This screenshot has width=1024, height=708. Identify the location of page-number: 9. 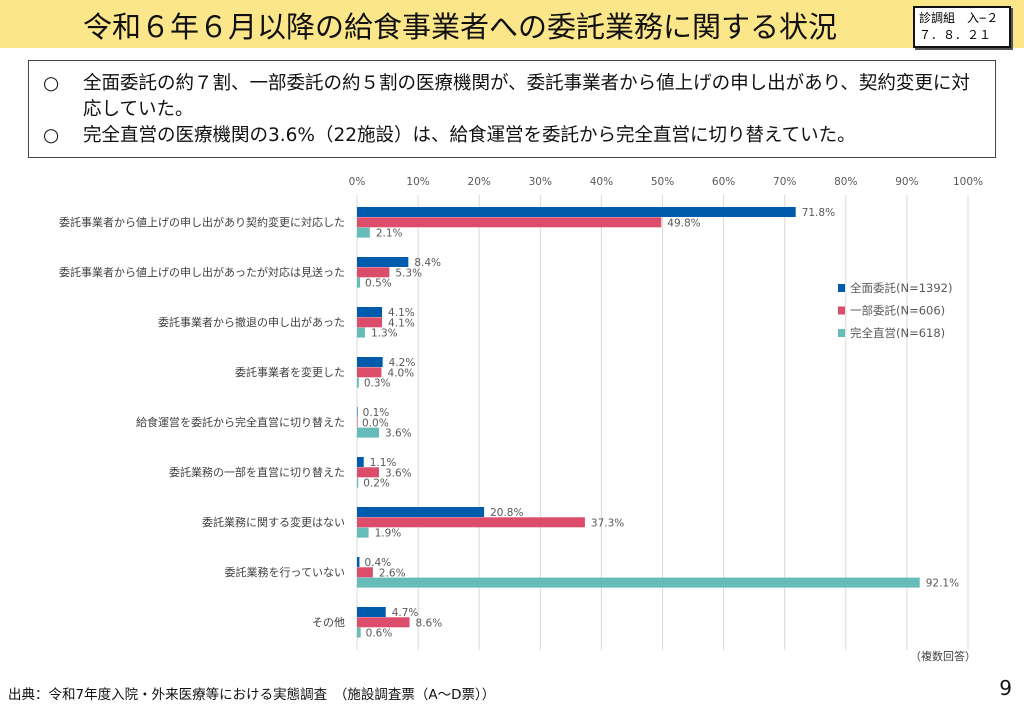
(1005, 688).